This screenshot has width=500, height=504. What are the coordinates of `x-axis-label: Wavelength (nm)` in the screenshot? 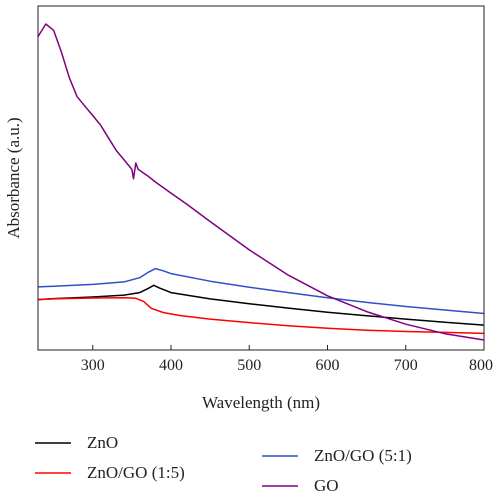 It's located at (261, 402).